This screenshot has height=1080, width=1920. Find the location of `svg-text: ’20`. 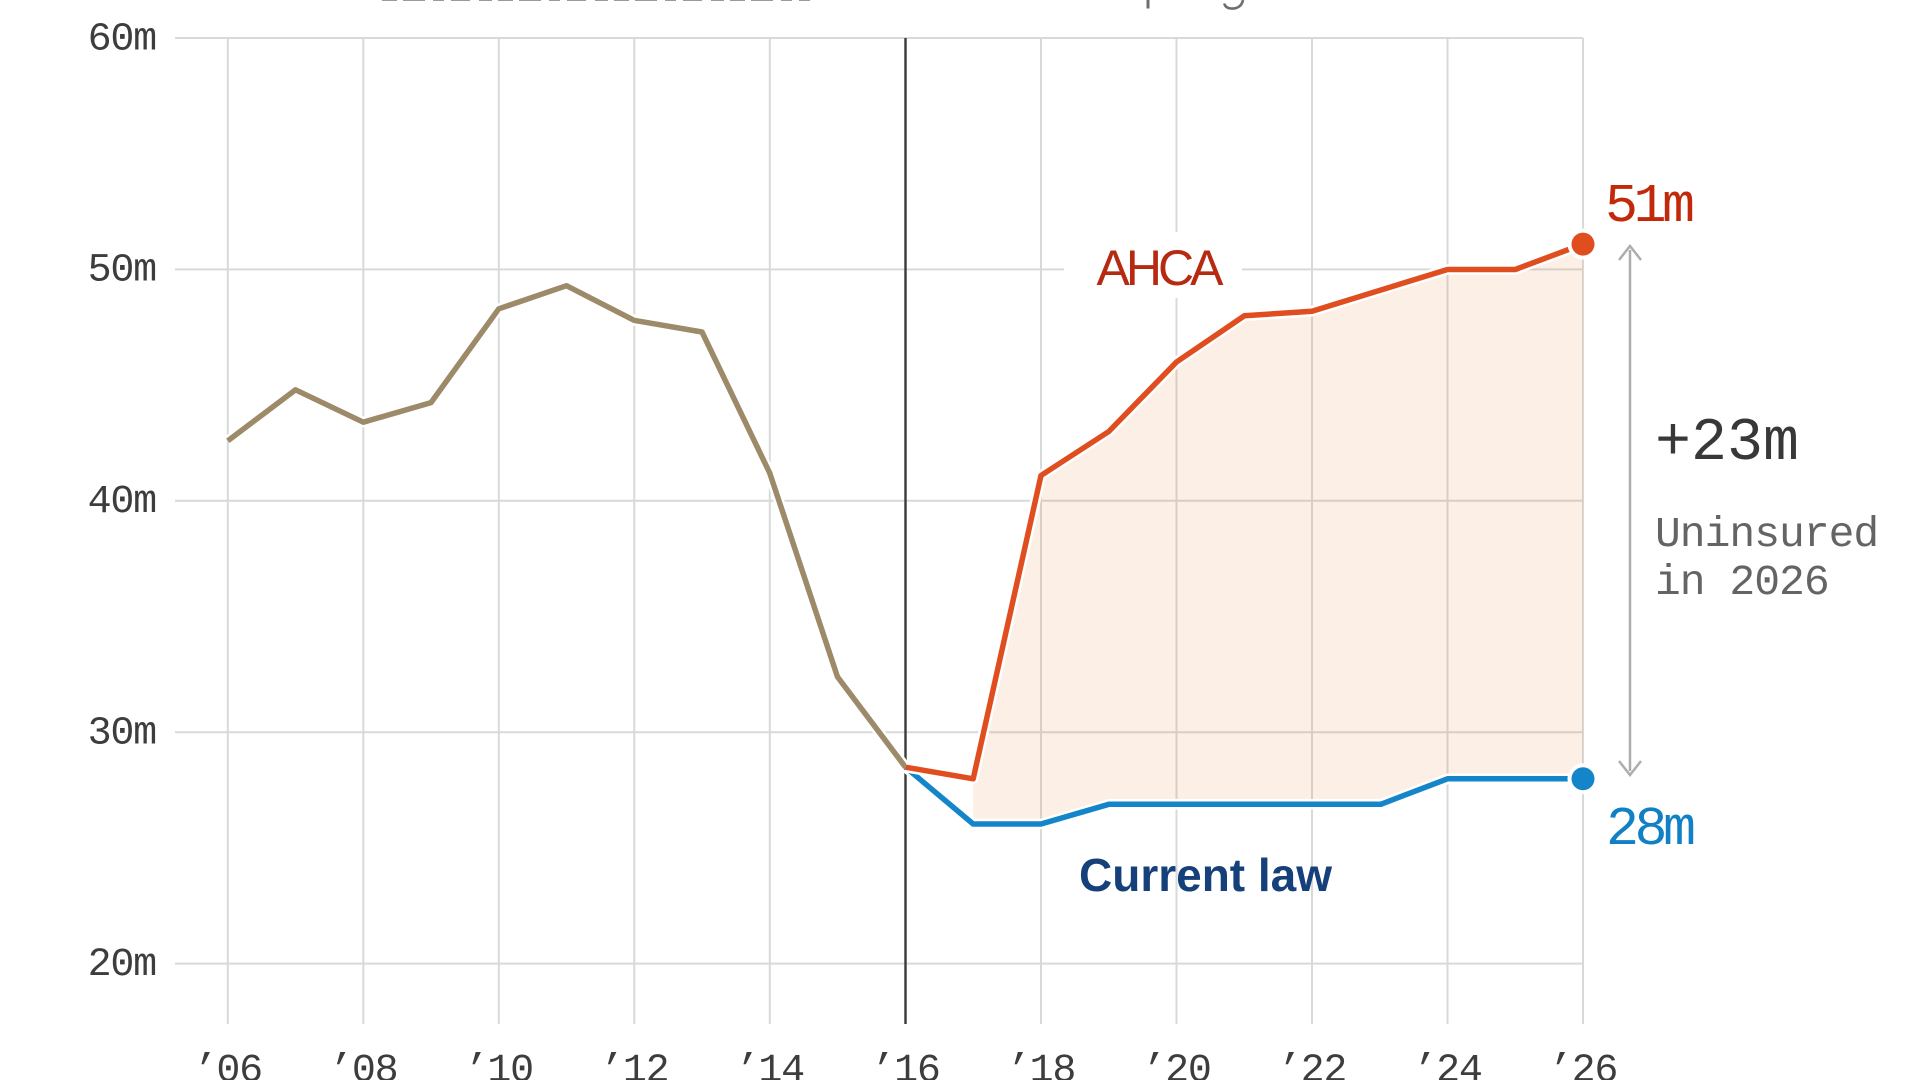

svg-text: ’20 is located at coordinates (1176, 1064).